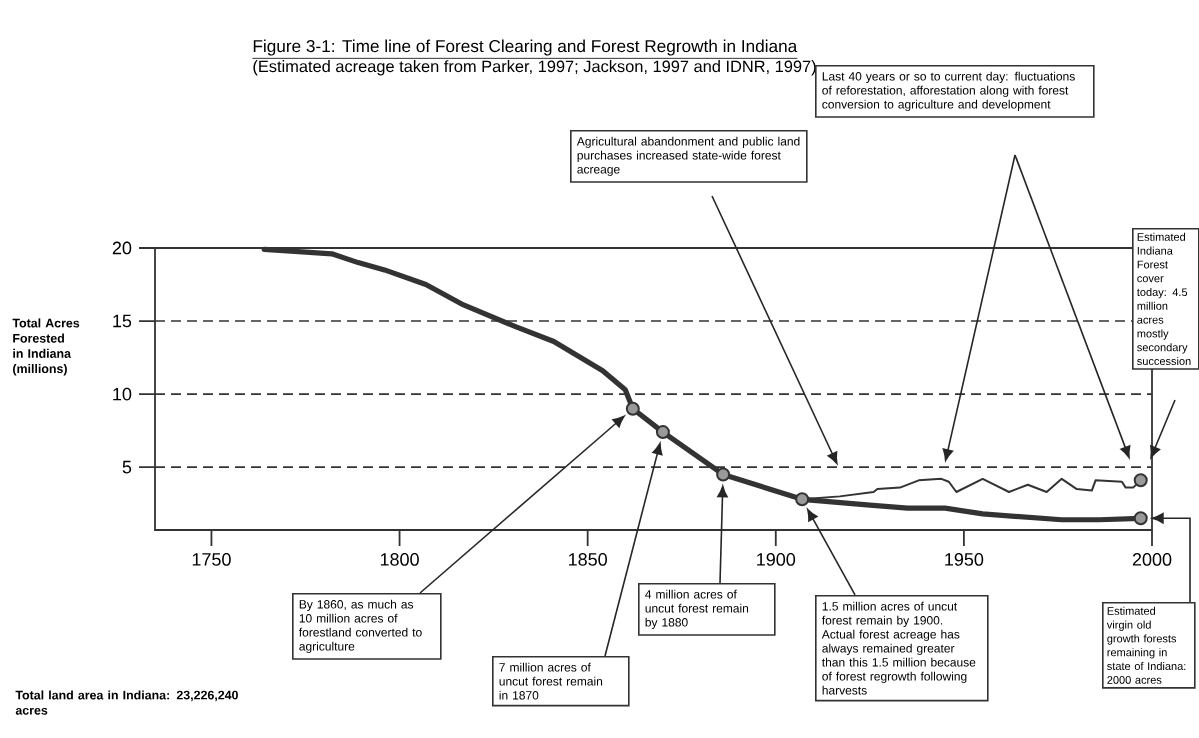  What do you see at coordinates (1152, 559) in the screenshot?
I see `x-tick-label: 2000` at bounding box center [1152, 559].